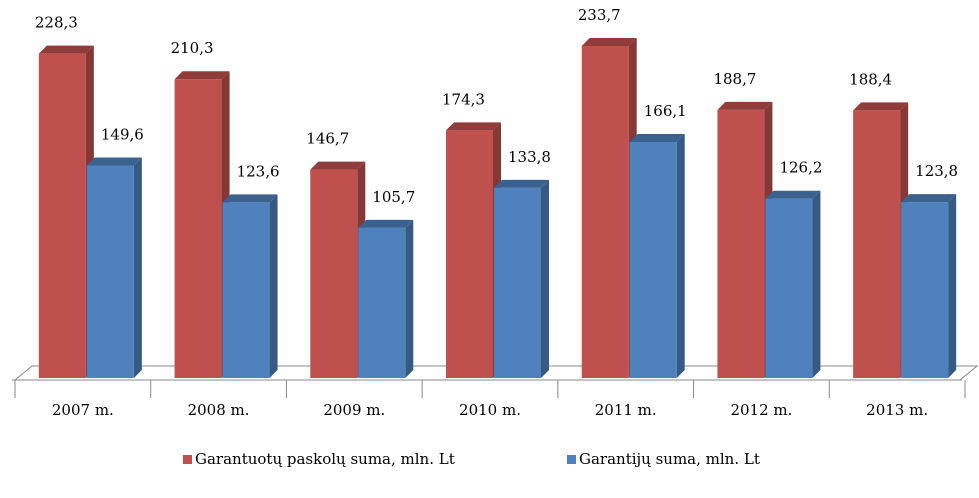  Describe the element at coordinates (761, 410) in the screenshot. I see `x-tick-label: 2012 m.` at that location.